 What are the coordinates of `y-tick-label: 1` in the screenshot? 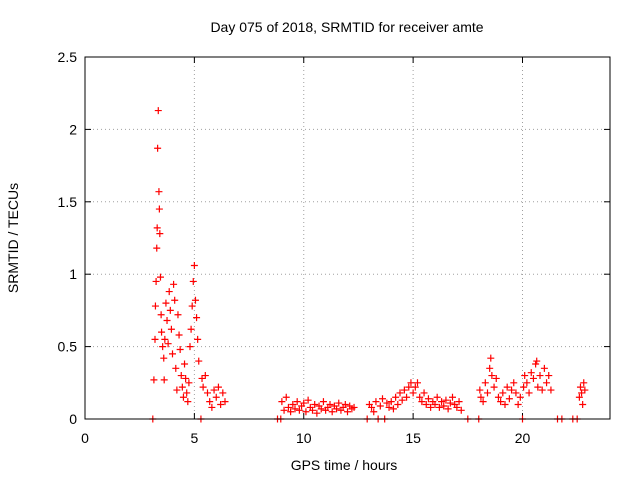 It's located at (73, 274).